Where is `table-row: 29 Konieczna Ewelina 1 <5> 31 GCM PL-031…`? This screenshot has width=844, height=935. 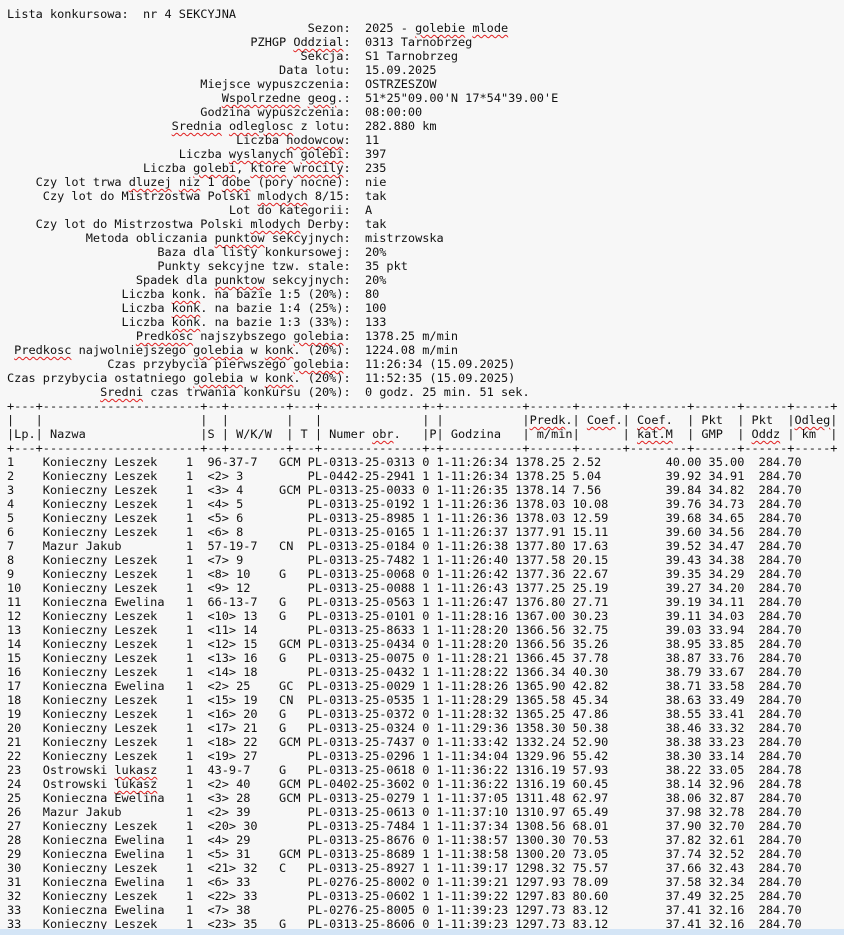 table-row: 29 Konieczna Ewelina 1 <5> 31 GCM PL-031… is located at coordinates (404, 854).